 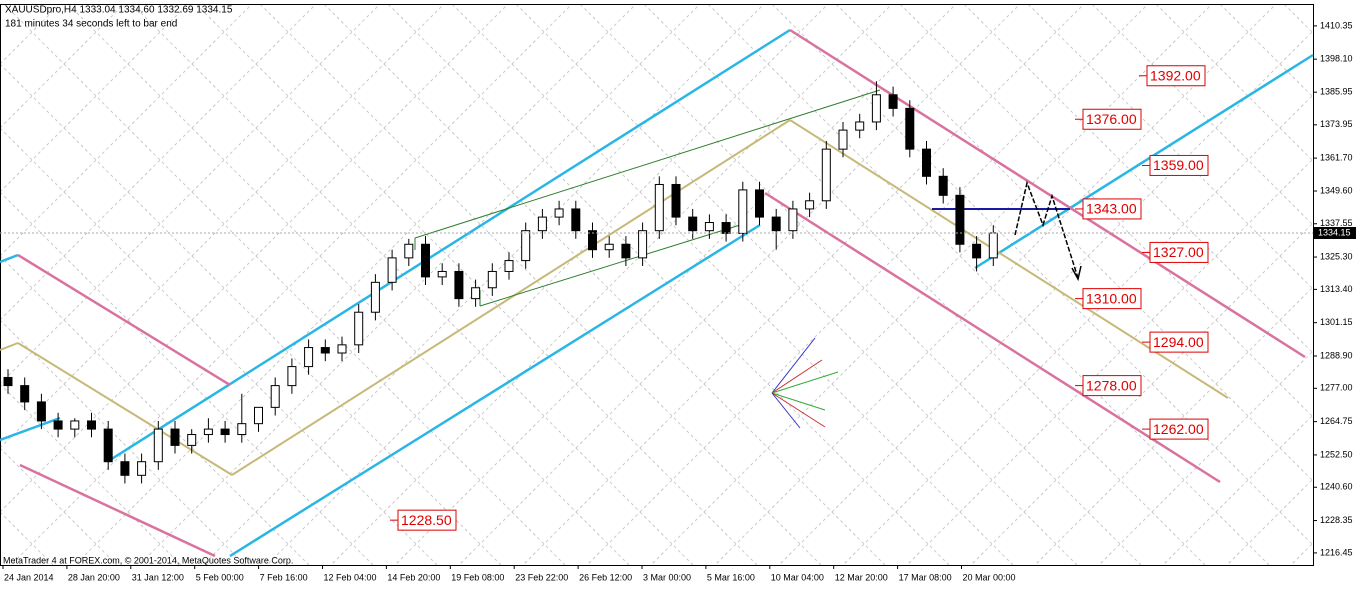 What do you see at coordinates (989, 577) in the screenshot?
I see `x-tick-label: 20 Mar 00:00` at bounding box center [989, 577].